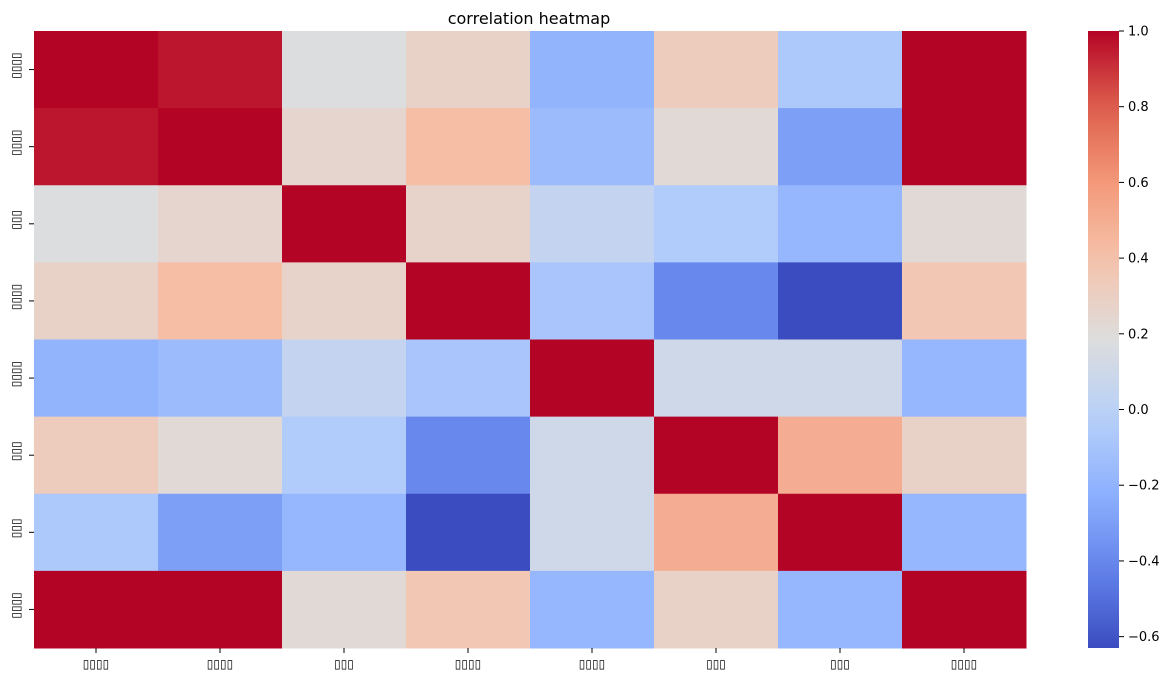  What do you see at coordinates (1124, 336) in the screenshot?
I see `colorbar: 1.0 0.8 0.6 0.4 0.2 0.0 −0.2 −0.4 −0.6` at bounding box center [1124, 336].